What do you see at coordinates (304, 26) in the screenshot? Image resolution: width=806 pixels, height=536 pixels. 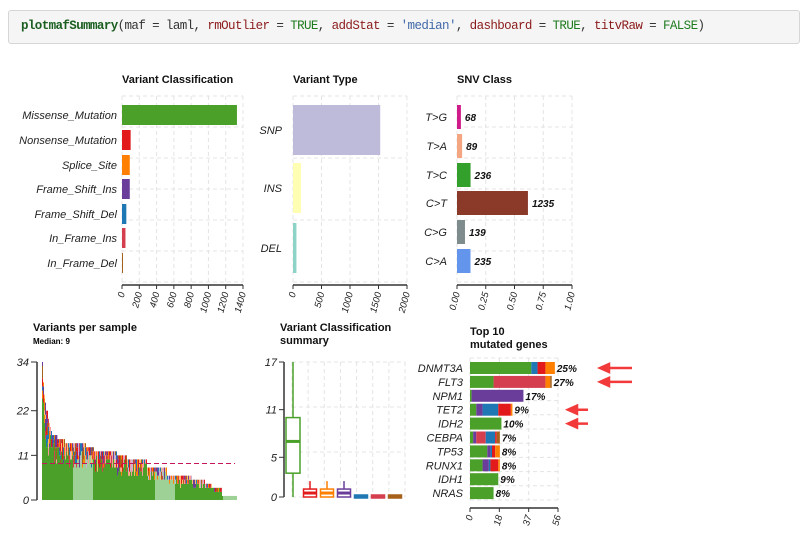 I see `code-value: TRUE` at bounding box center [304, 26].